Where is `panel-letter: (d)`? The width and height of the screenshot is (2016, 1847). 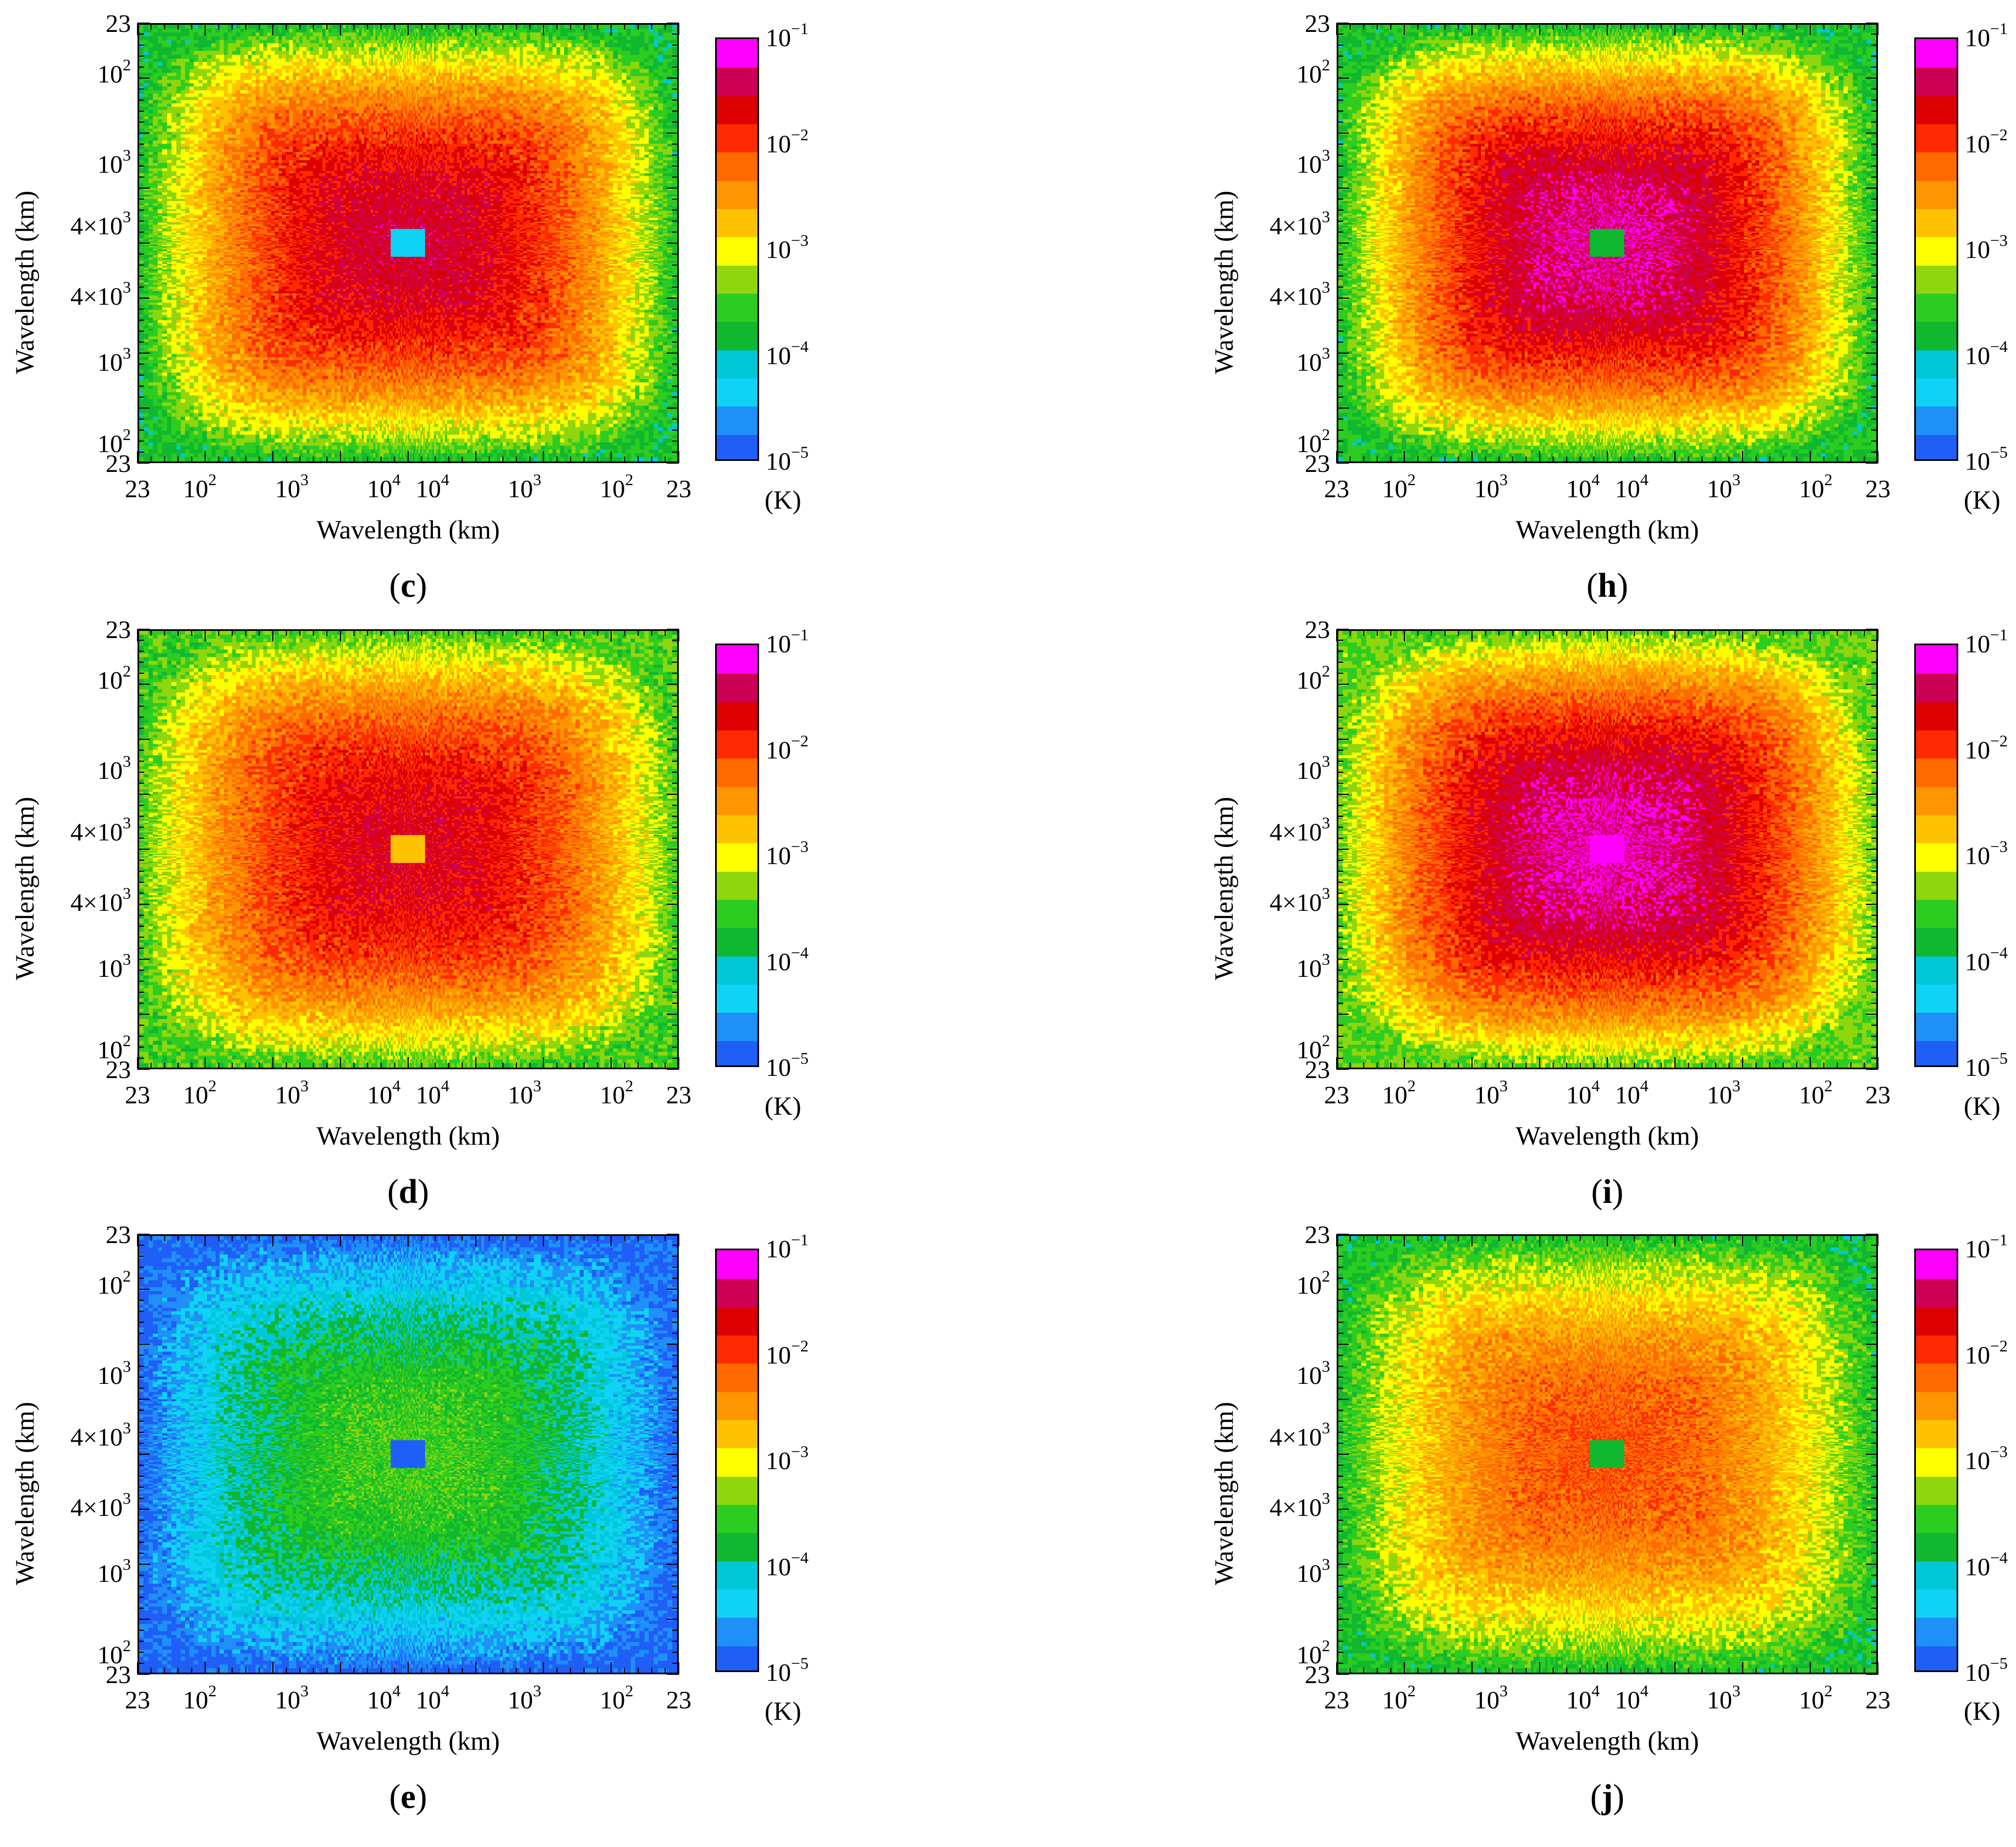
panel-letter: (d) is located at coordinates (408, 1192).